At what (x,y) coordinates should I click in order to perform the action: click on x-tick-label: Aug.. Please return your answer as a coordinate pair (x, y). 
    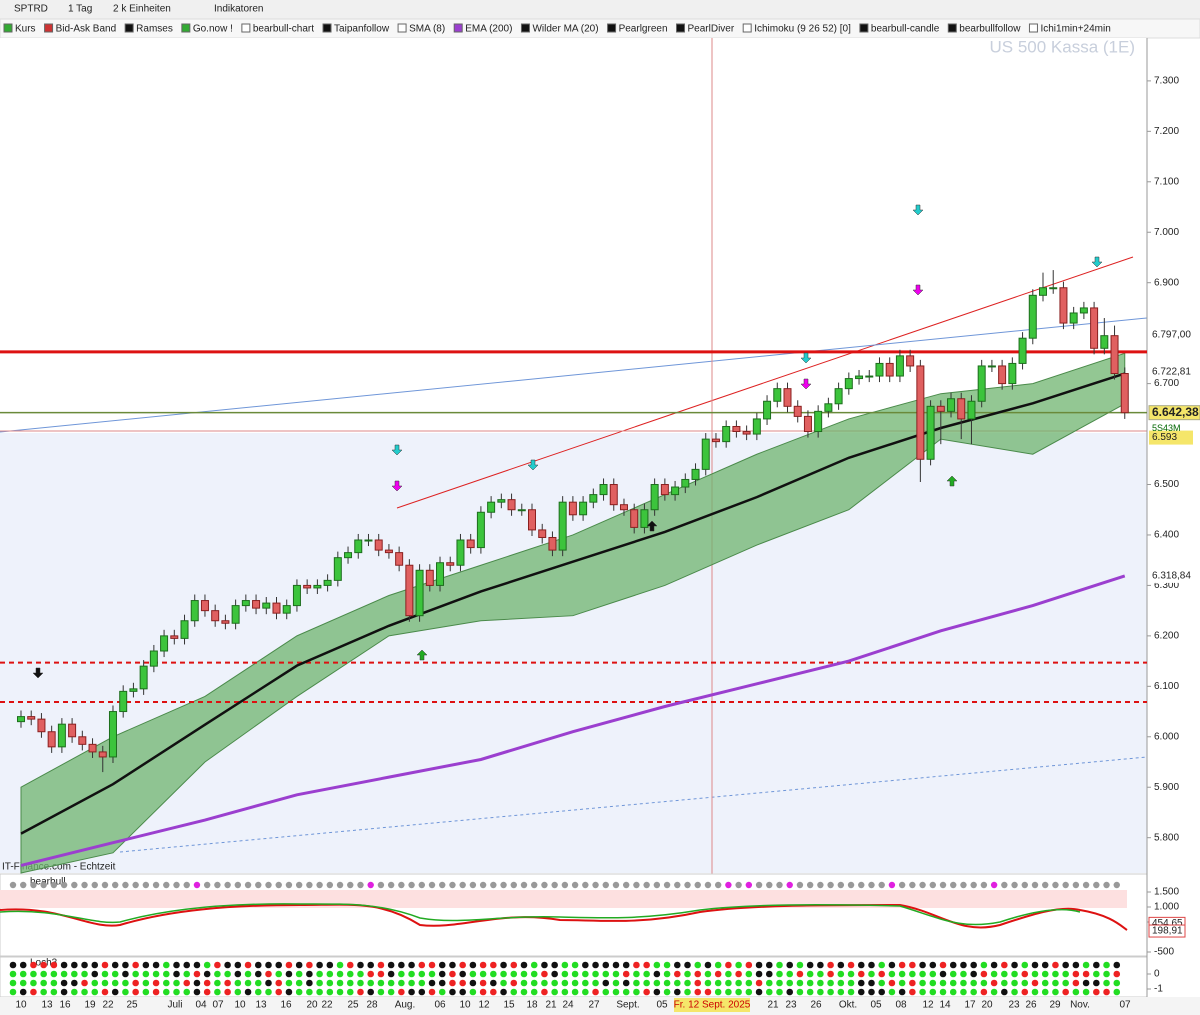
    Looking at the image, I should click on (405, 1005).